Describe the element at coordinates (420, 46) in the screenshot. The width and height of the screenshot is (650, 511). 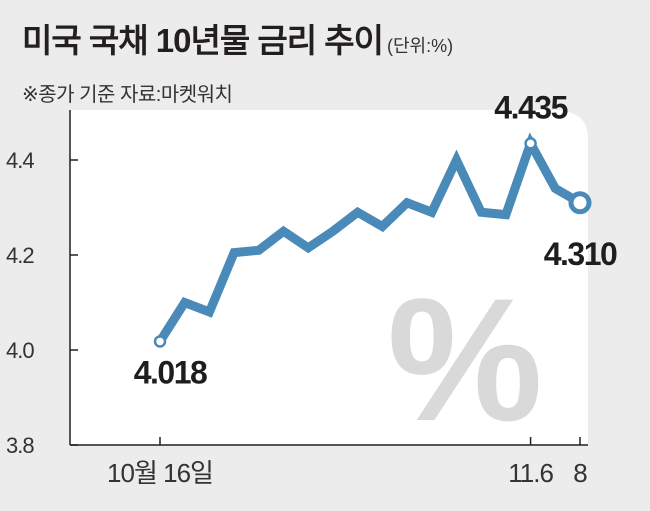
I see `unit-label: (단위:%)` at that location.